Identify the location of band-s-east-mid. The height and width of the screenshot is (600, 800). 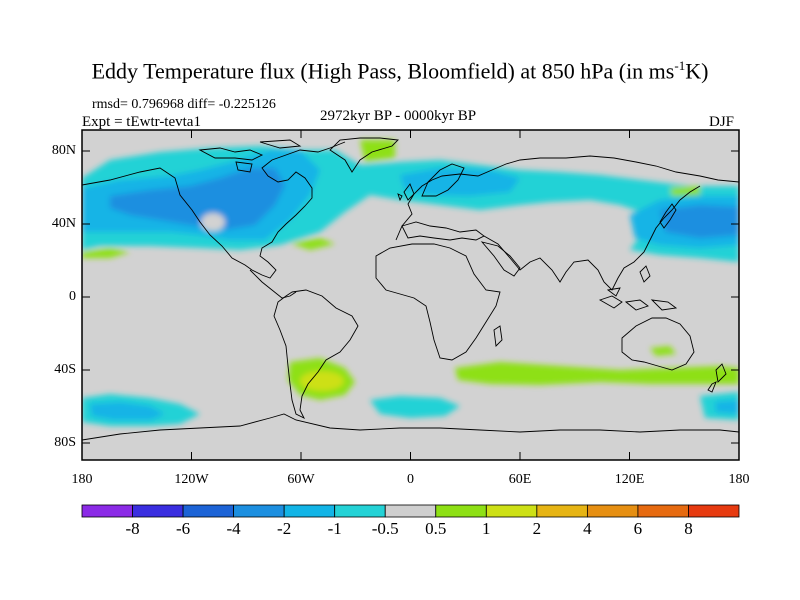
(727, 407).